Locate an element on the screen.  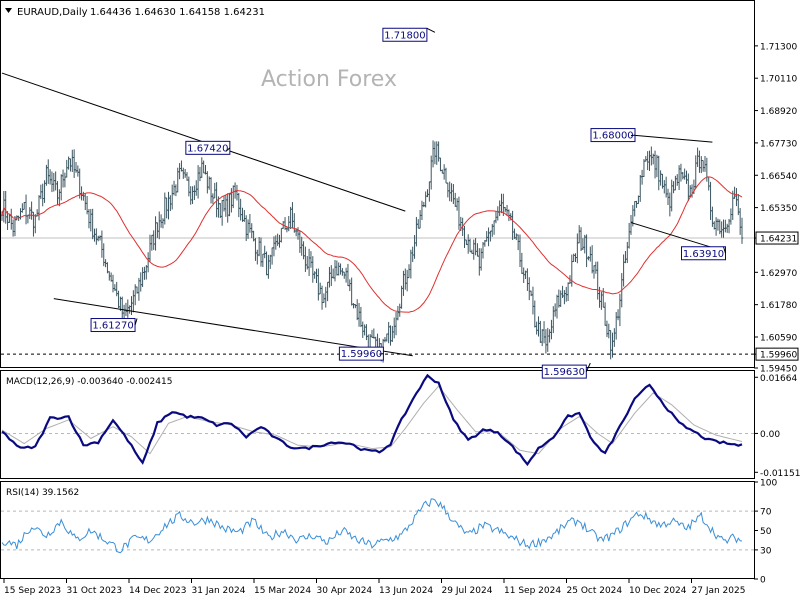
time-axis-label: 15 Mar 2024 is located at coordinates (282, 591).